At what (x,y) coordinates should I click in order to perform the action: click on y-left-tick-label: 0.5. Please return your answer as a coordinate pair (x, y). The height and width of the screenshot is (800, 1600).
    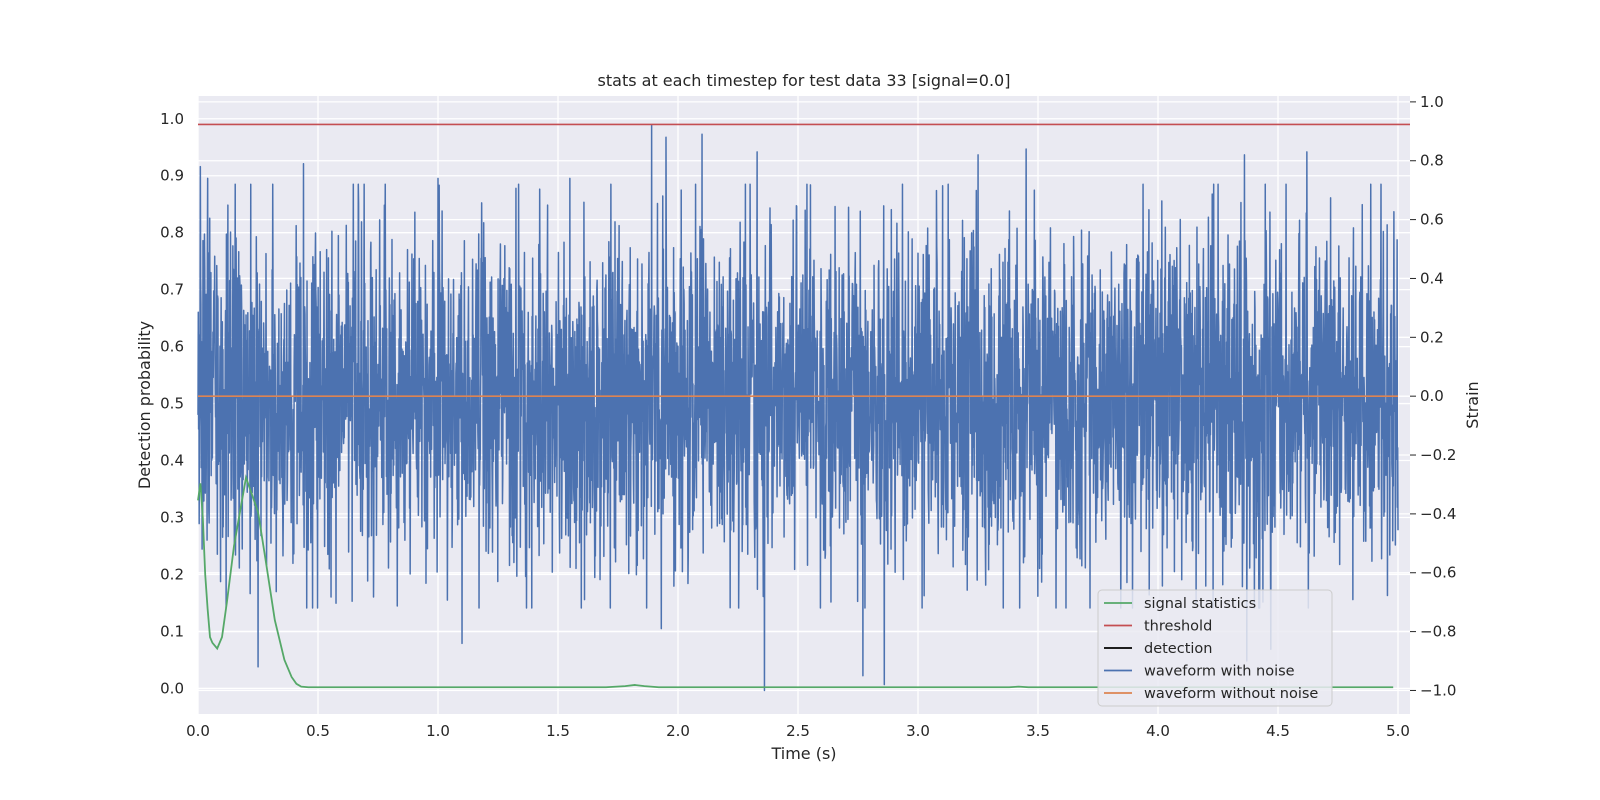
    Looking at the image, I should click on (172, 404).